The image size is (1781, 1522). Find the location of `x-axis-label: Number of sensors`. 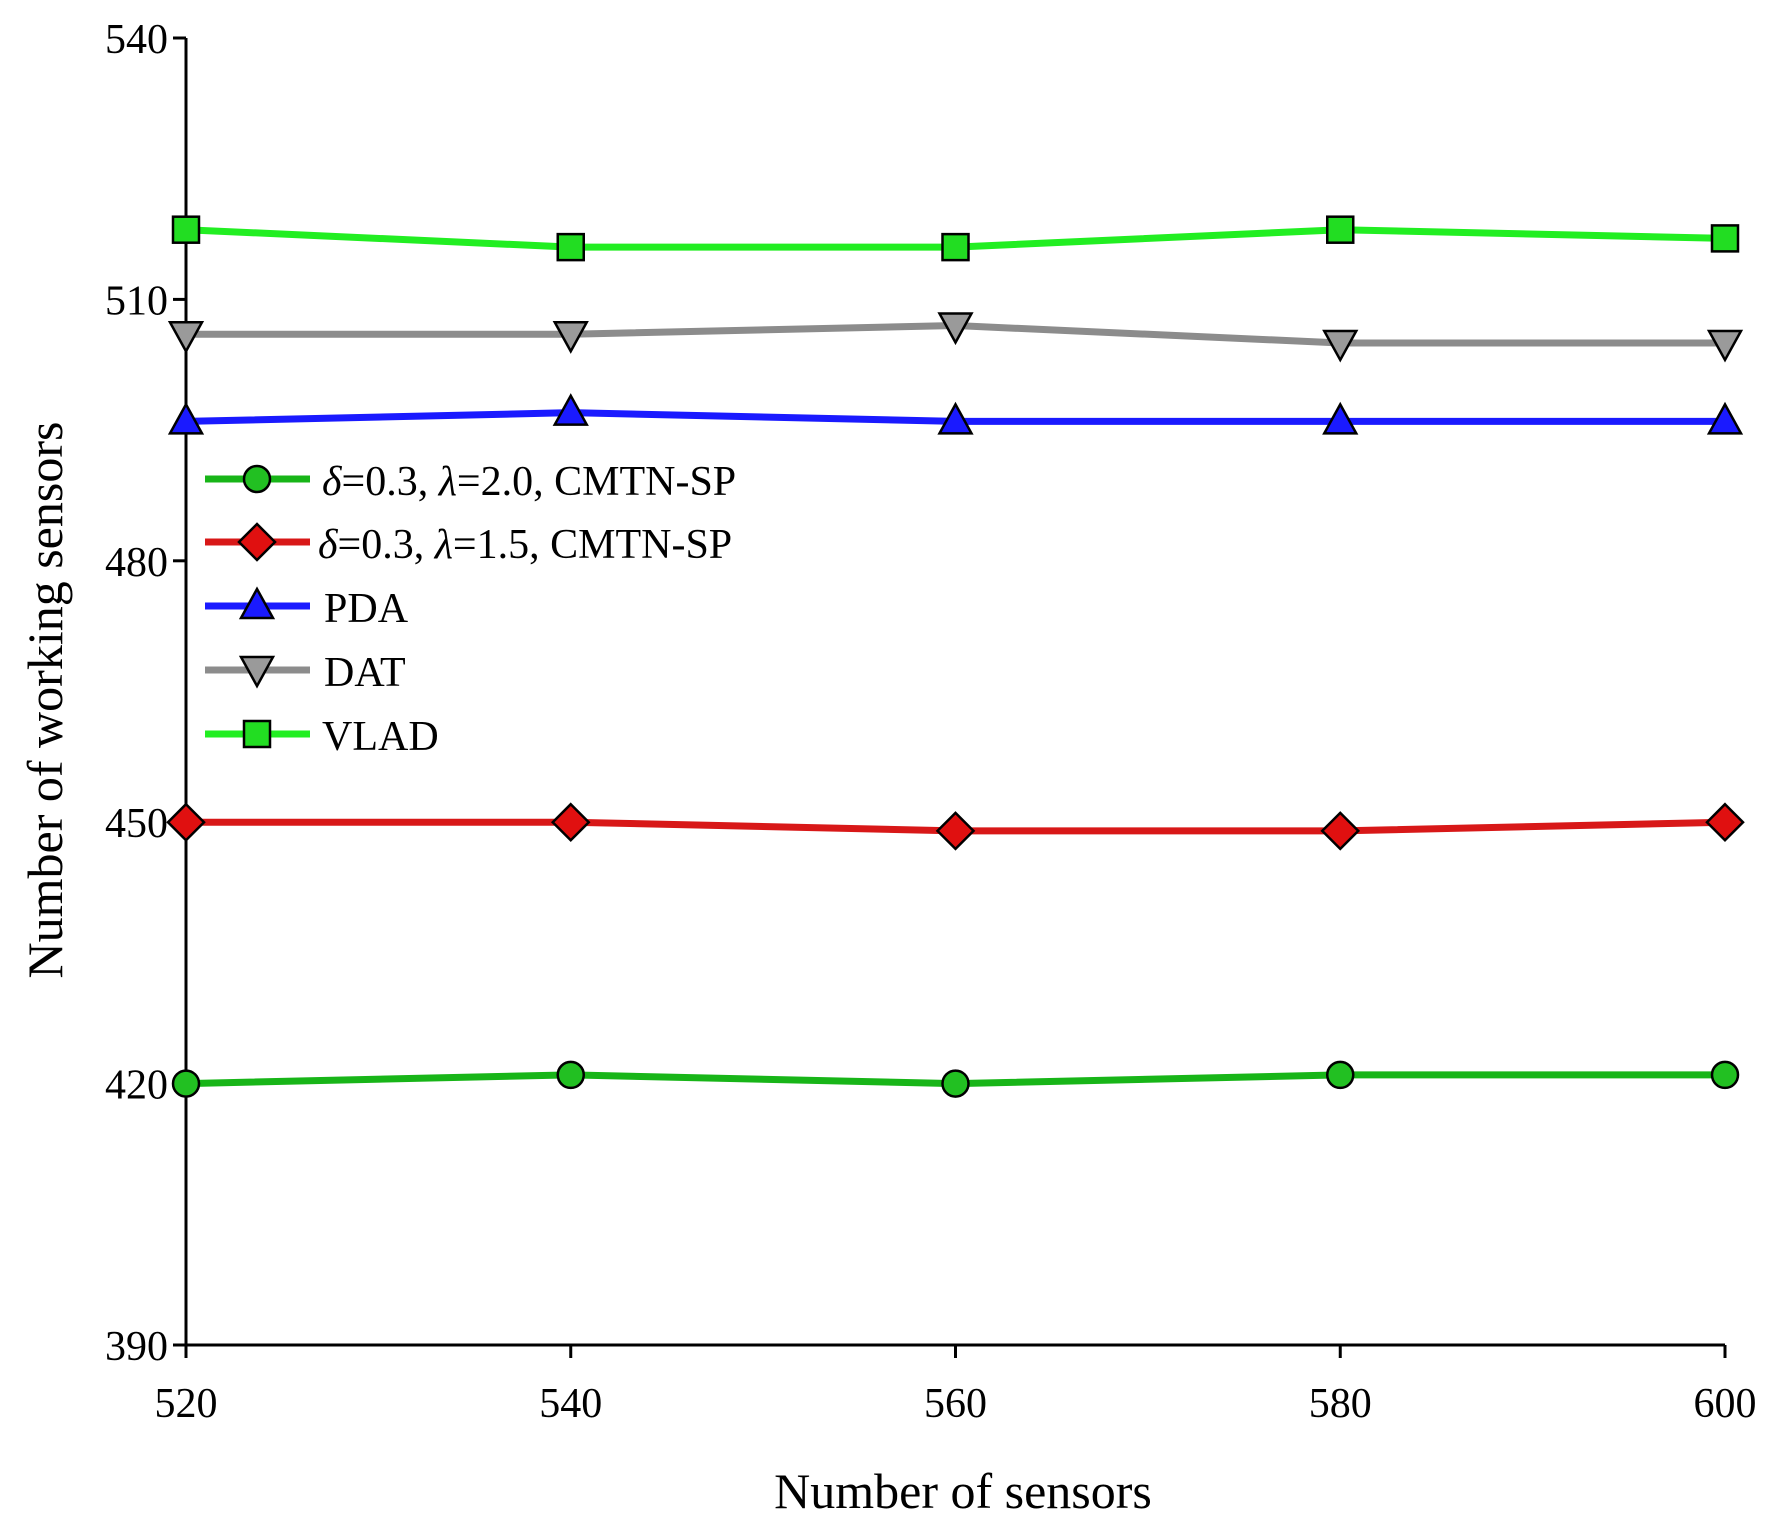

x-axis-label: Number of sensors is located at coordinates (963, 1491).